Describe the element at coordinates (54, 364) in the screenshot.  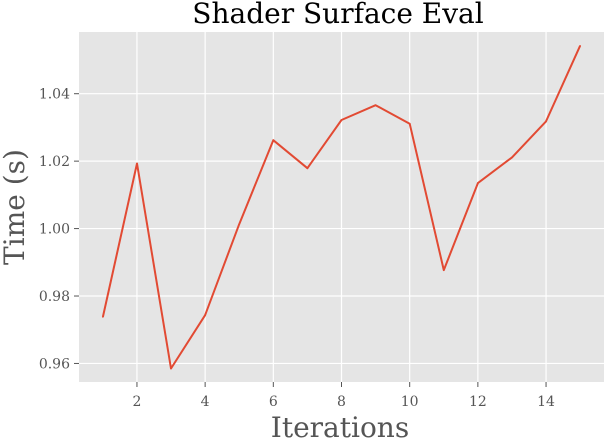
I see `y-tick-label: 0.96` at that location.